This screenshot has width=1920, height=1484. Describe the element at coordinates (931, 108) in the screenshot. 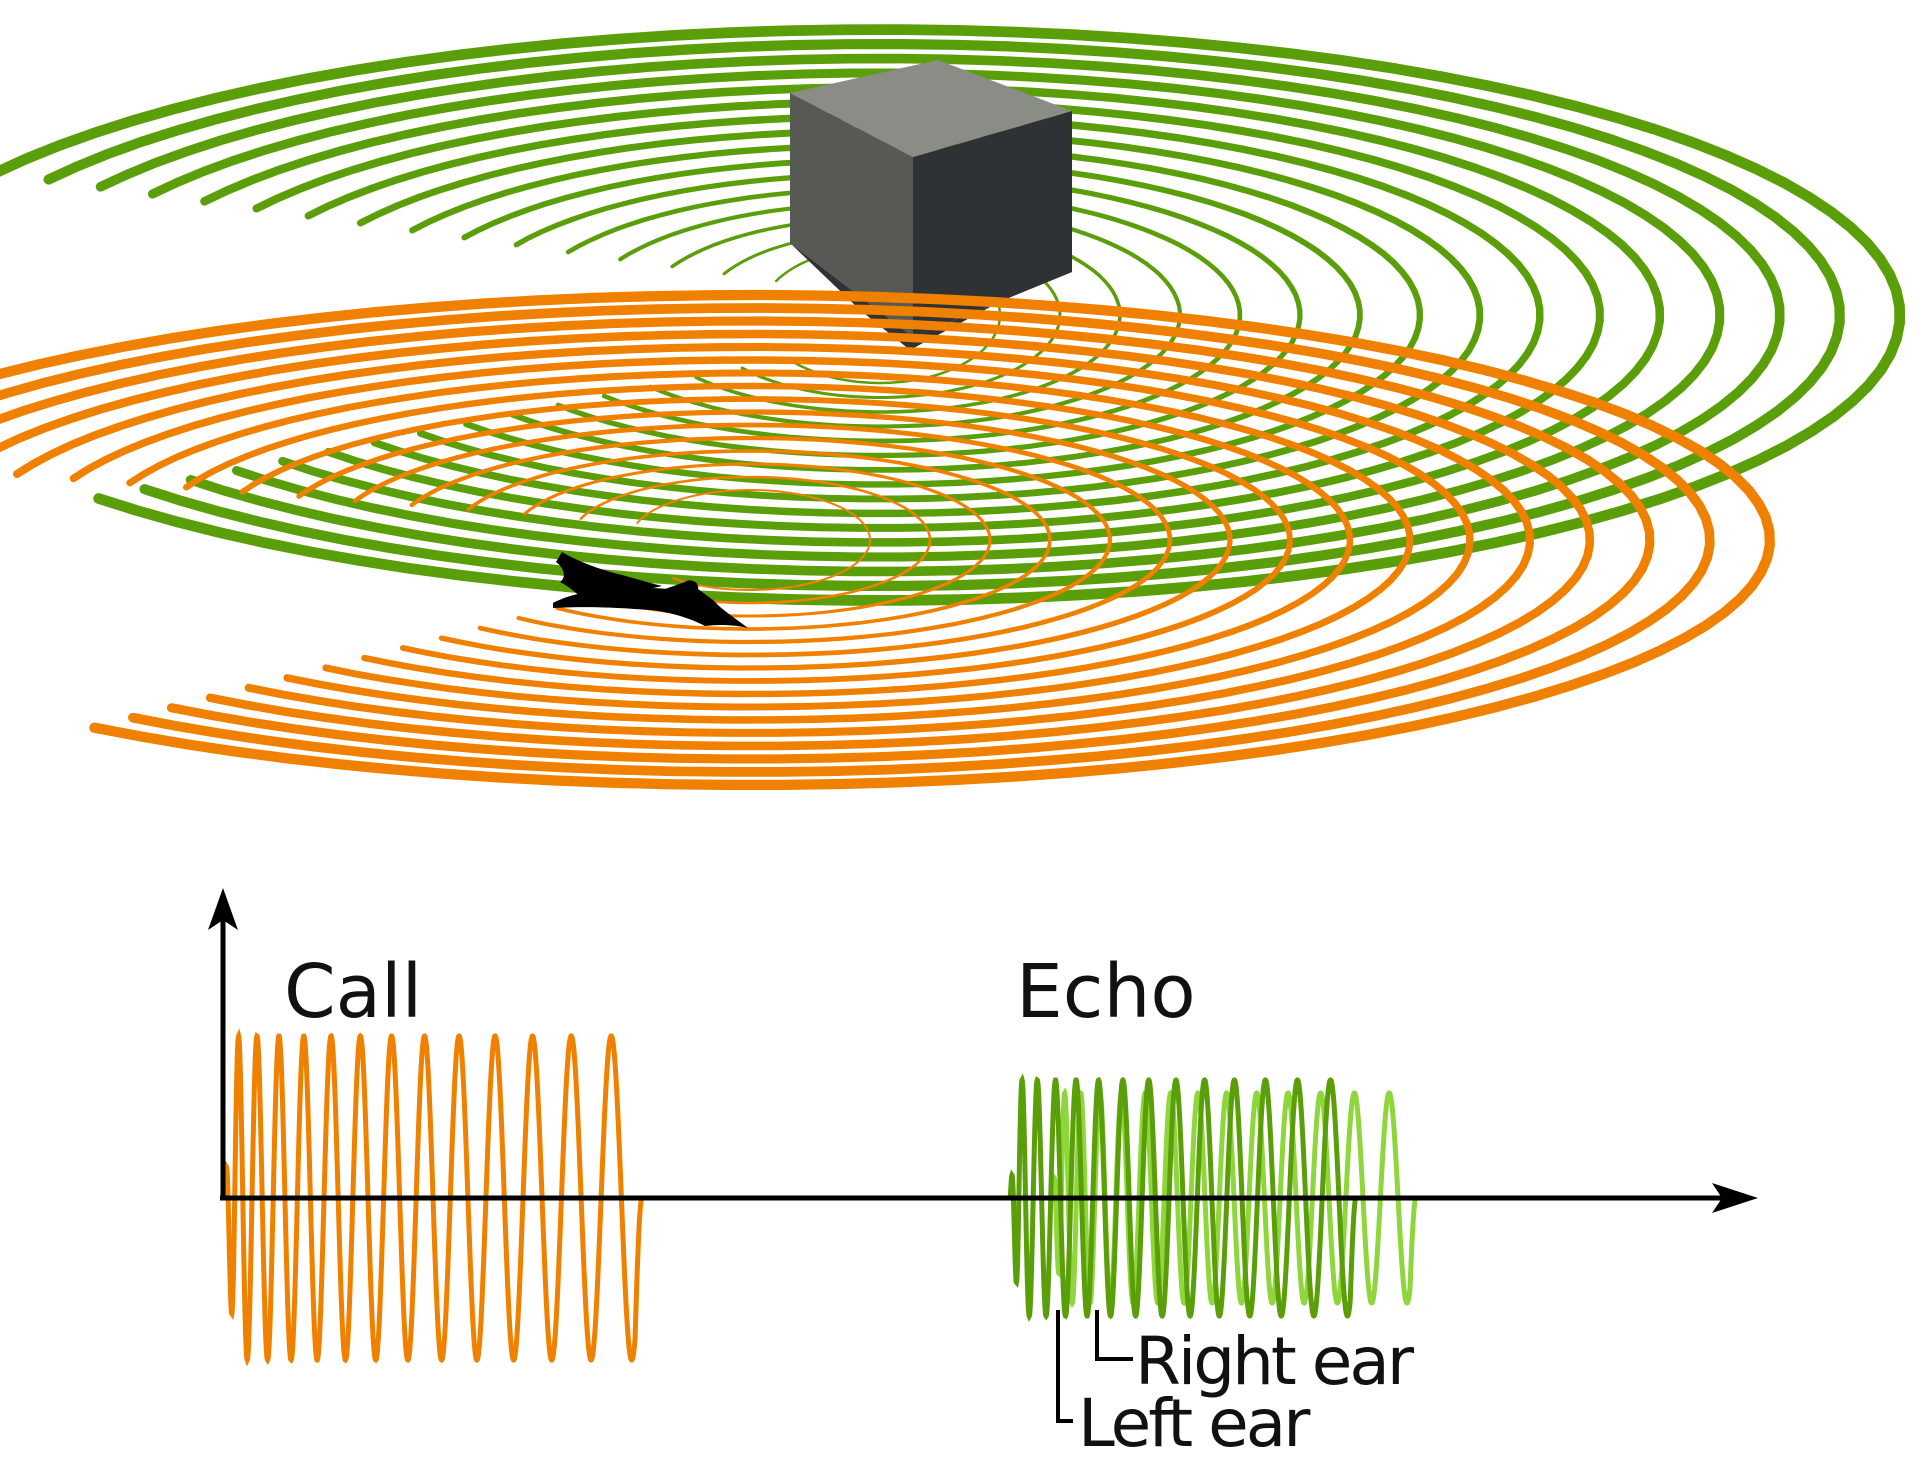

I see `cube-top-face` at that location.